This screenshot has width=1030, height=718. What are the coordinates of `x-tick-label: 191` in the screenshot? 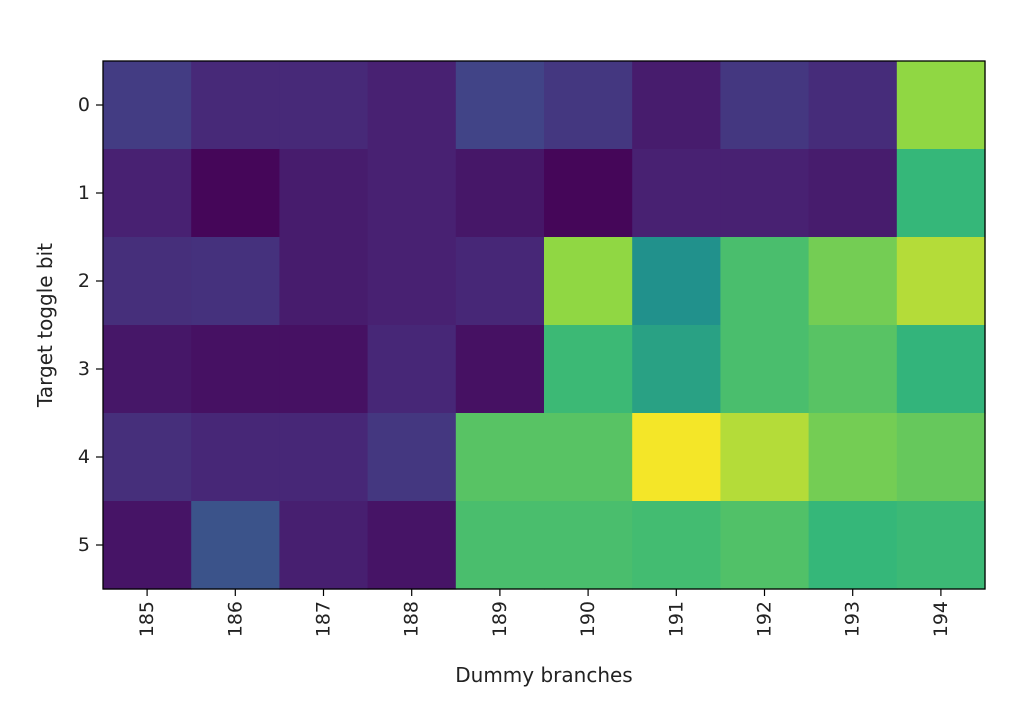 It's located at (676, 619).